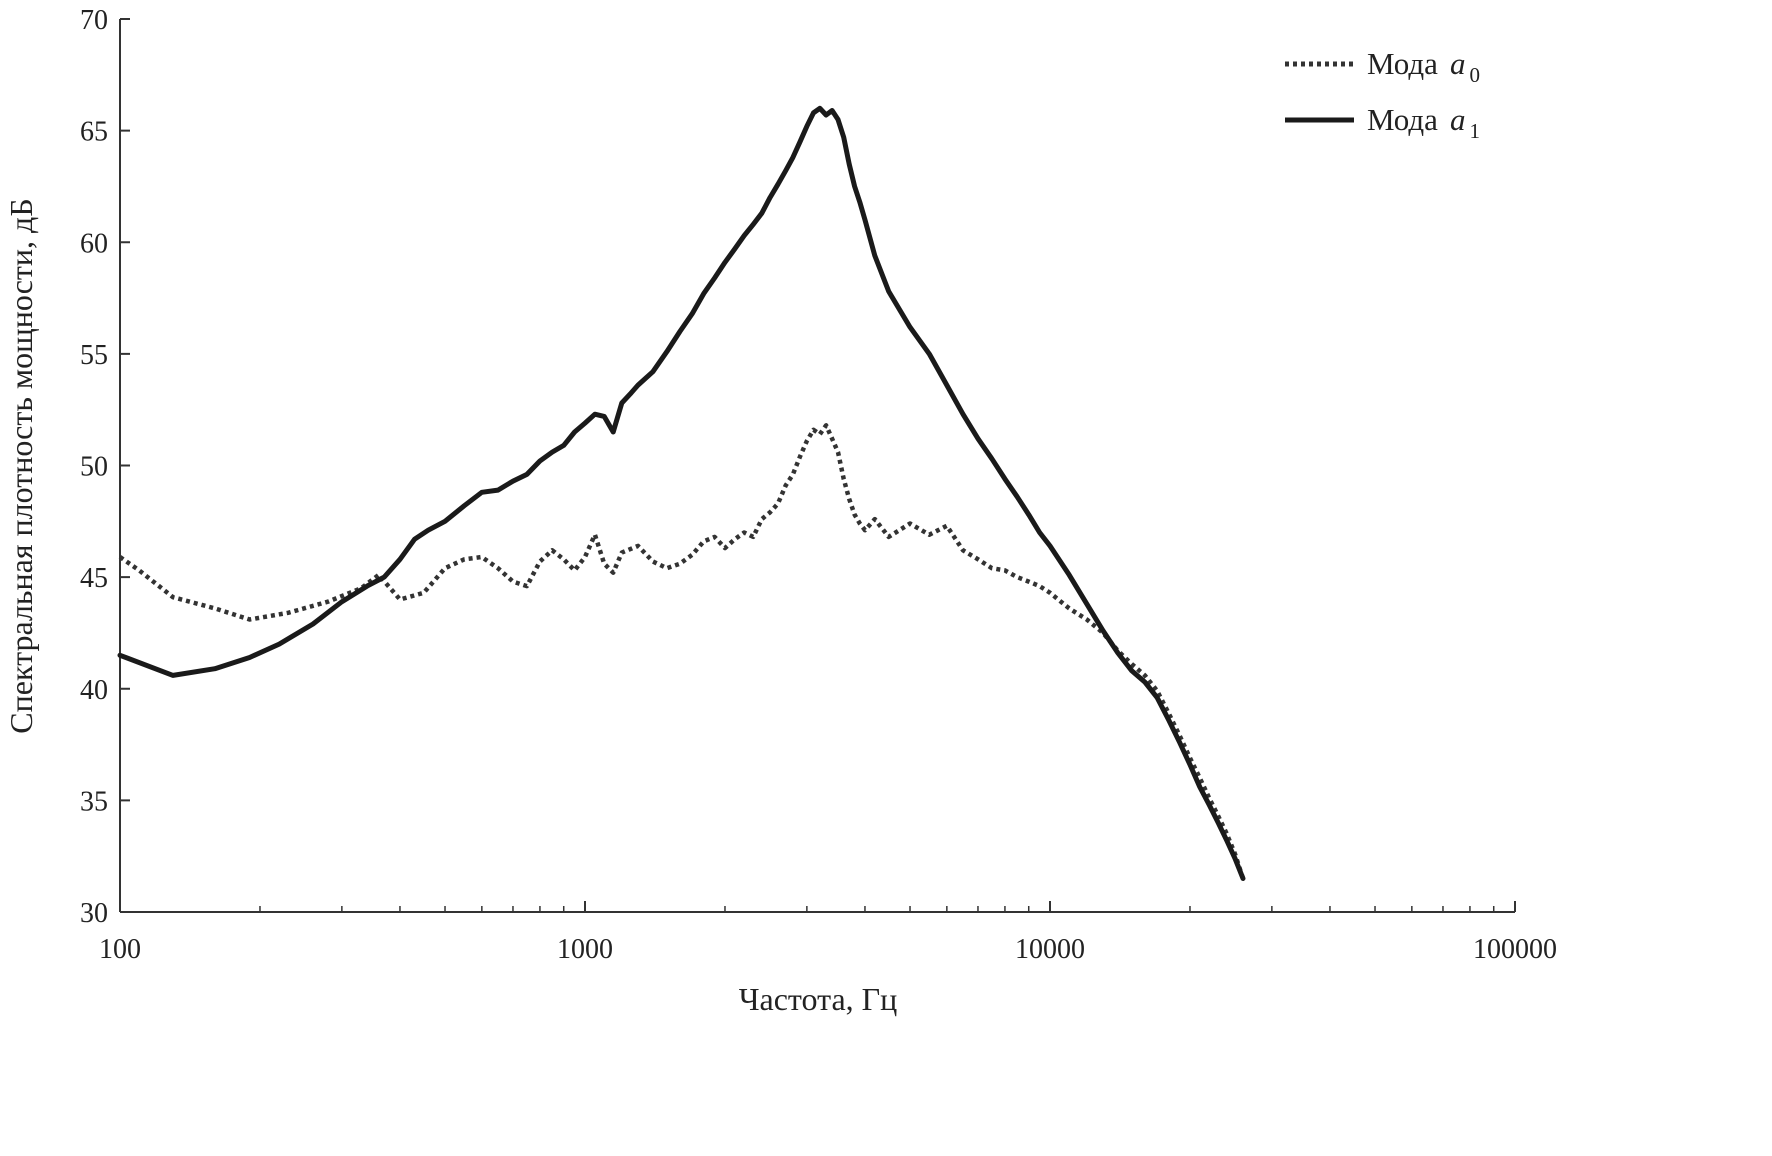 The image size is (1772, 1156). I want to click on legend-item-a1: Мода a 1, so click(1382, 122).